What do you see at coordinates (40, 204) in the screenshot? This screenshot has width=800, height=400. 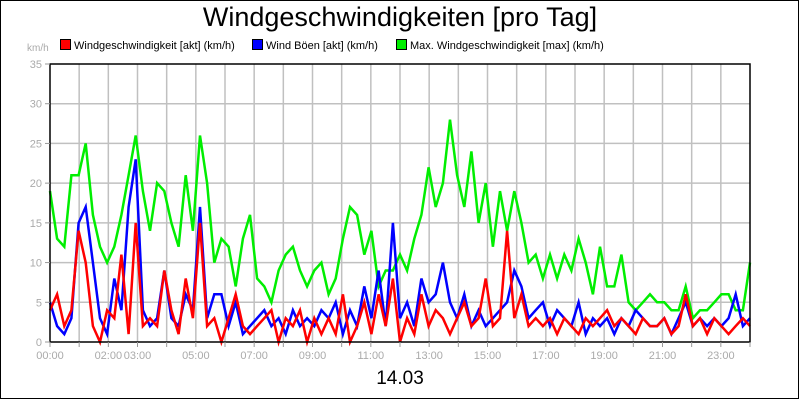 I see `y-axis-ticks: 0 5 10 15 20 25 30 35` at bounding box center [40, 204].